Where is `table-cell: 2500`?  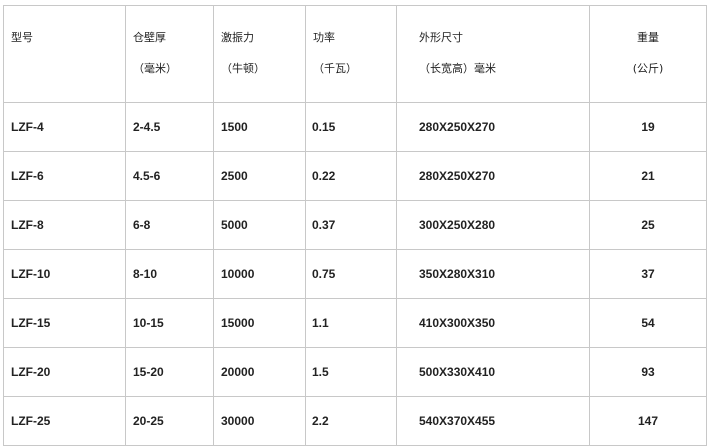
table-cell: 2500 is located at coordinates (259, 176).